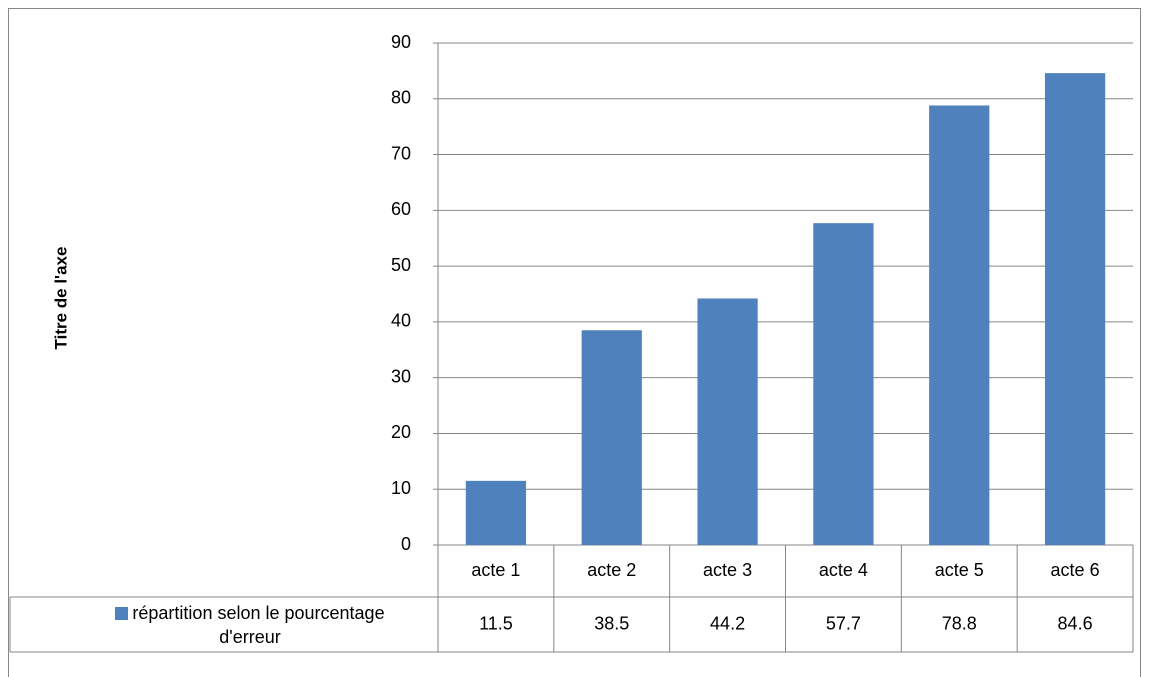  Describe the element at coordinates (727, 570) in the screenshot. I see `x-tick-label: acte 3` at that location.